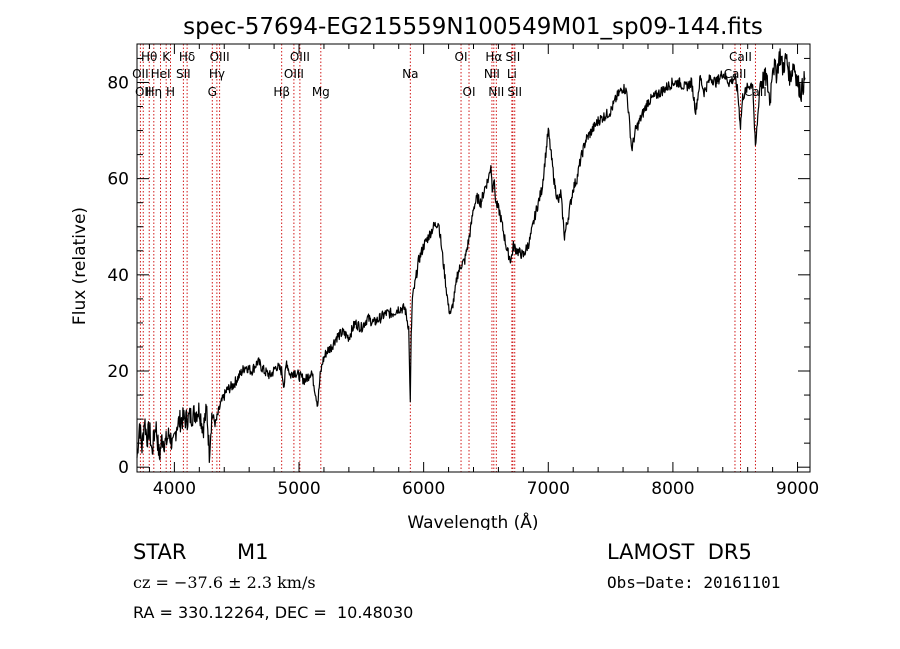  What do you see at coordinates (118, 372) in the screenshot?
I see `y-tick-label: 20` at bounding box center [118, 372].